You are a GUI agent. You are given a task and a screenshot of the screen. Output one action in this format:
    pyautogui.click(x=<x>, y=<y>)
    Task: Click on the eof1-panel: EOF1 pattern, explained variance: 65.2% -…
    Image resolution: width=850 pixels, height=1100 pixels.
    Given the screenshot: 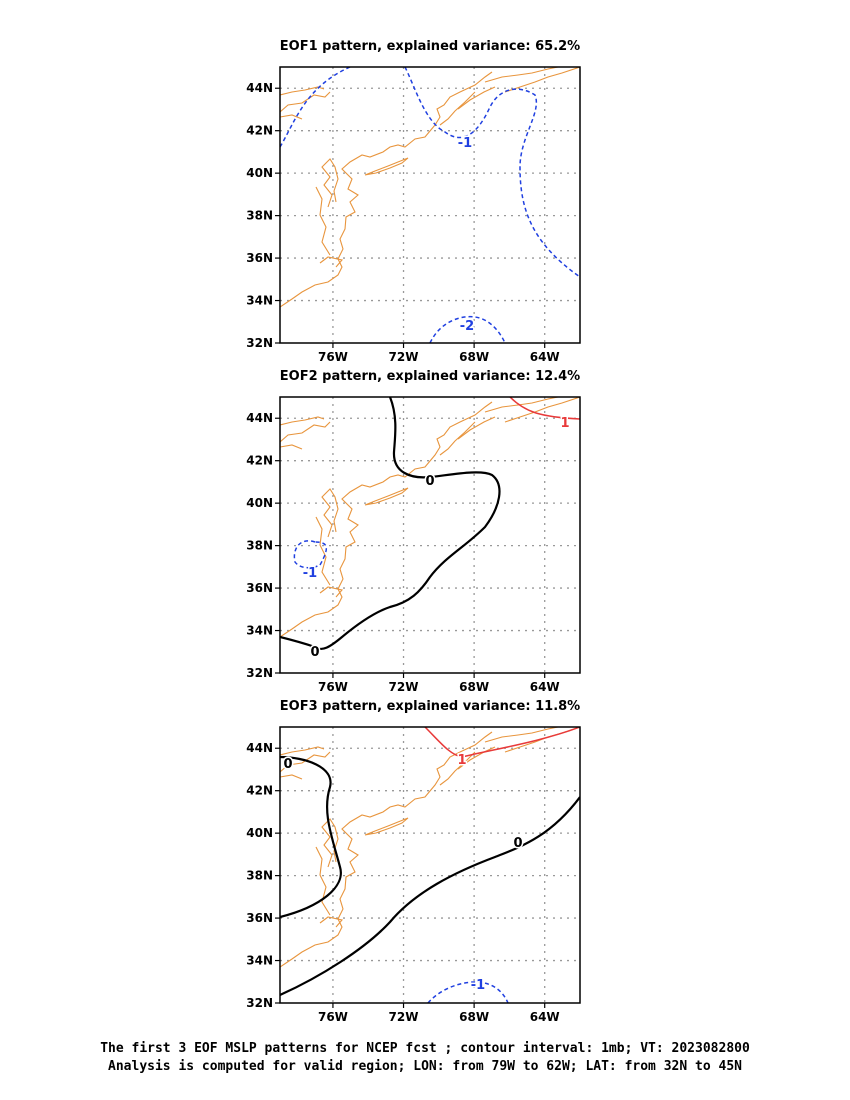 What is the action you would take?
    pyautogui.click(x=413, y=201)
    